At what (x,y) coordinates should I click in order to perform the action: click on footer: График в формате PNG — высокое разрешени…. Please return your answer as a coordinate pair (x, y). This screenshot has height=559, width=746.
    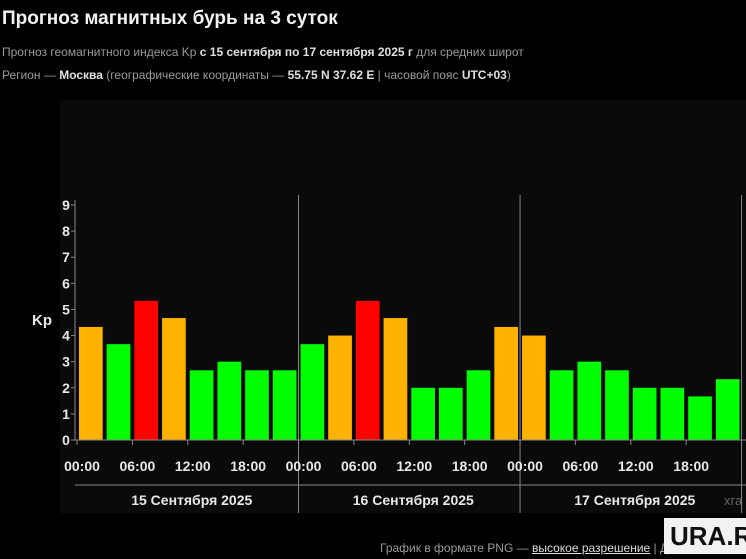
    Looking at the image, I should click on (538, 548).